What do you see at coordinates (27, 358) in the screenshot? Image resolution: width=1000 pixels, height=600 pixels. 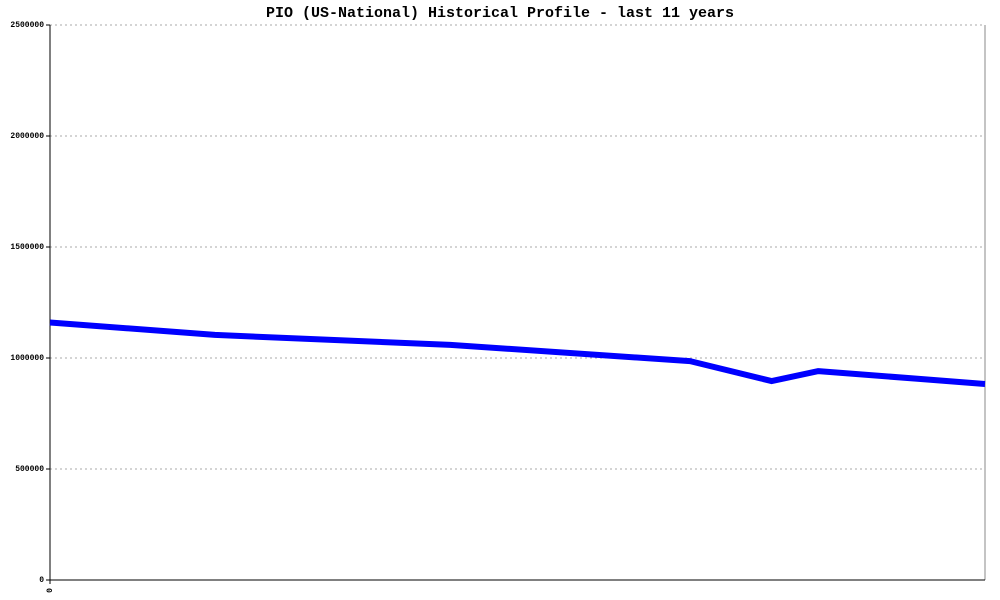 I see `y-tick-label: 1000000` at bounding box center [27, 358].